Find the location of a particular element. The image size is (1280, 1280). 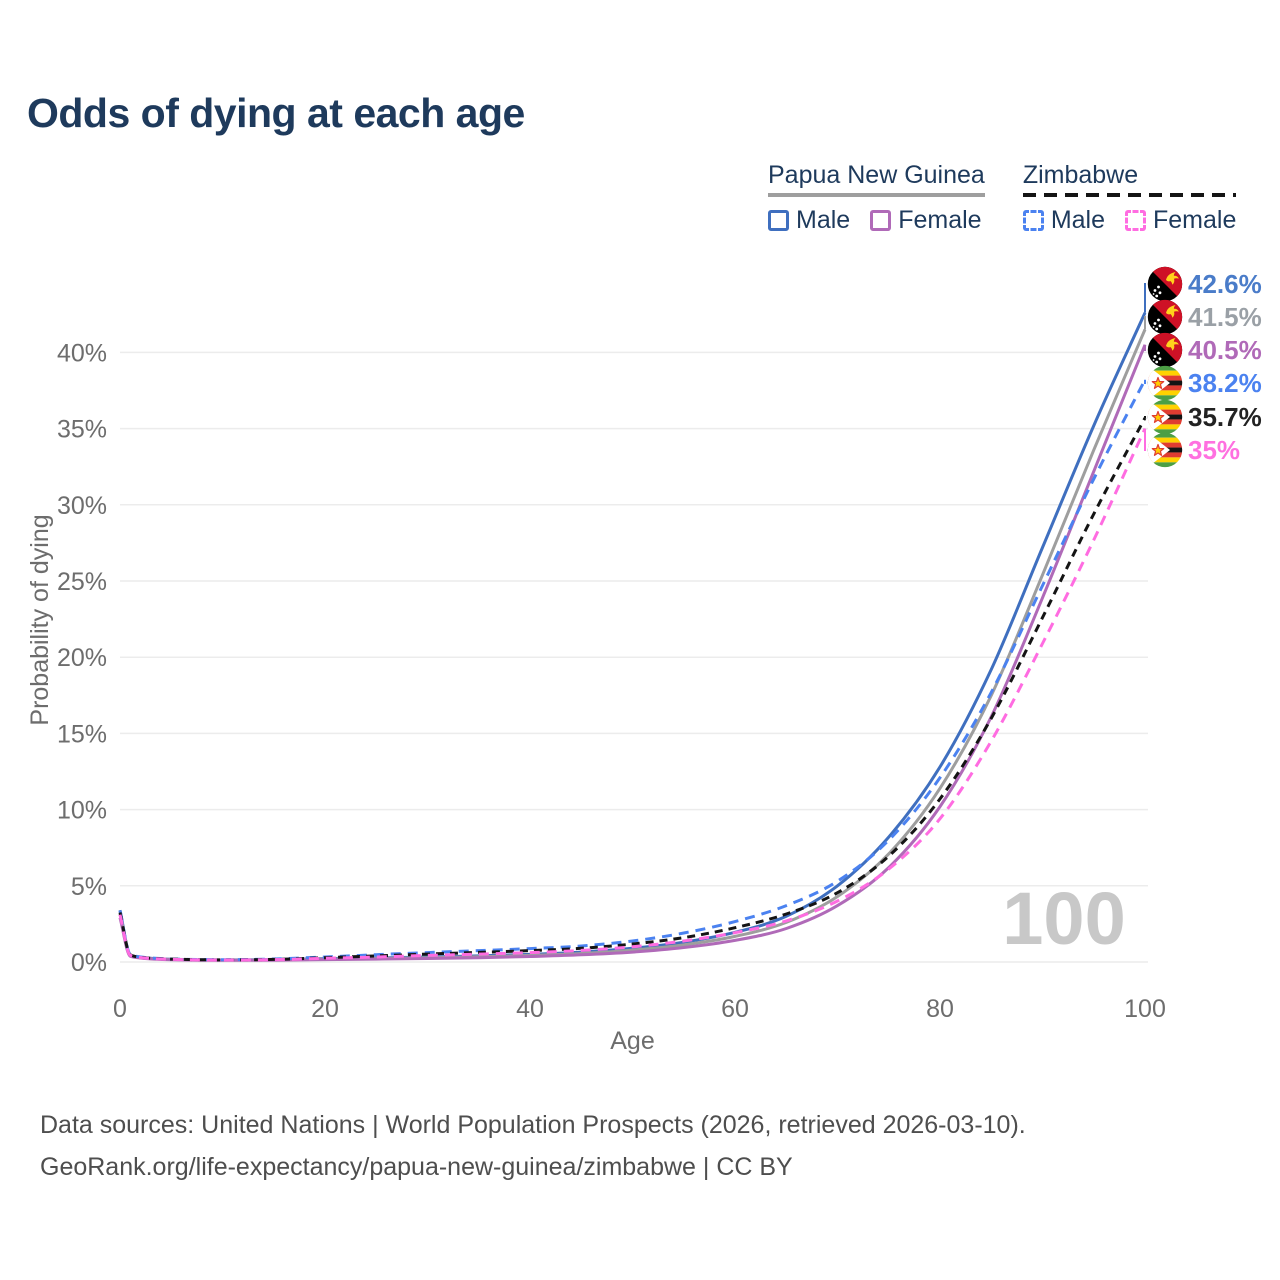

y-tick-label: 0% is located at coordinates (89, 963).